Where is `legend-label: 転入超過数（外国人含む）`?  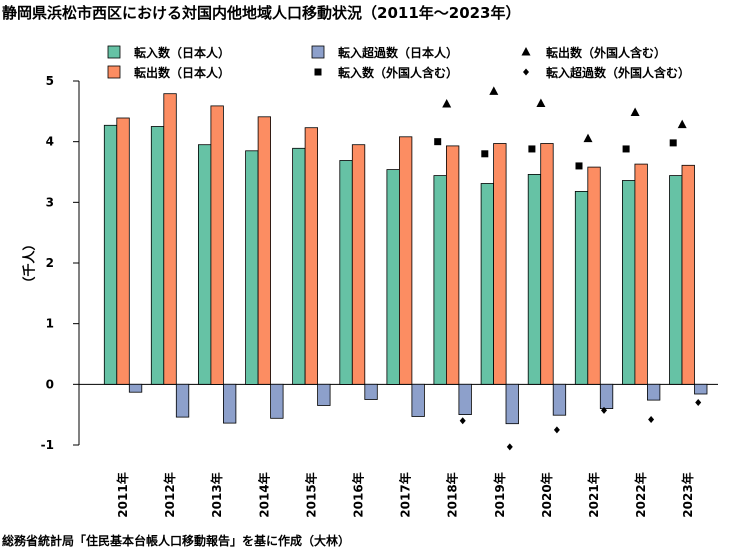 legend-label: 転入超過数（外国人含む） is located at coordinates (618, 72).